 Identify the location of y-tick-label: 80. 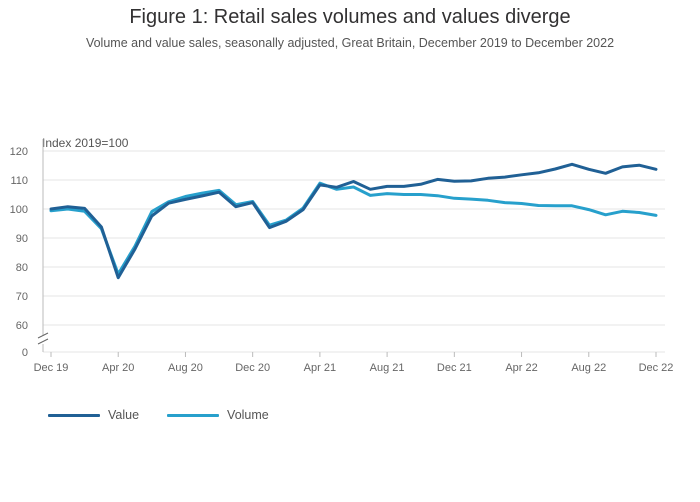
(22, 268).